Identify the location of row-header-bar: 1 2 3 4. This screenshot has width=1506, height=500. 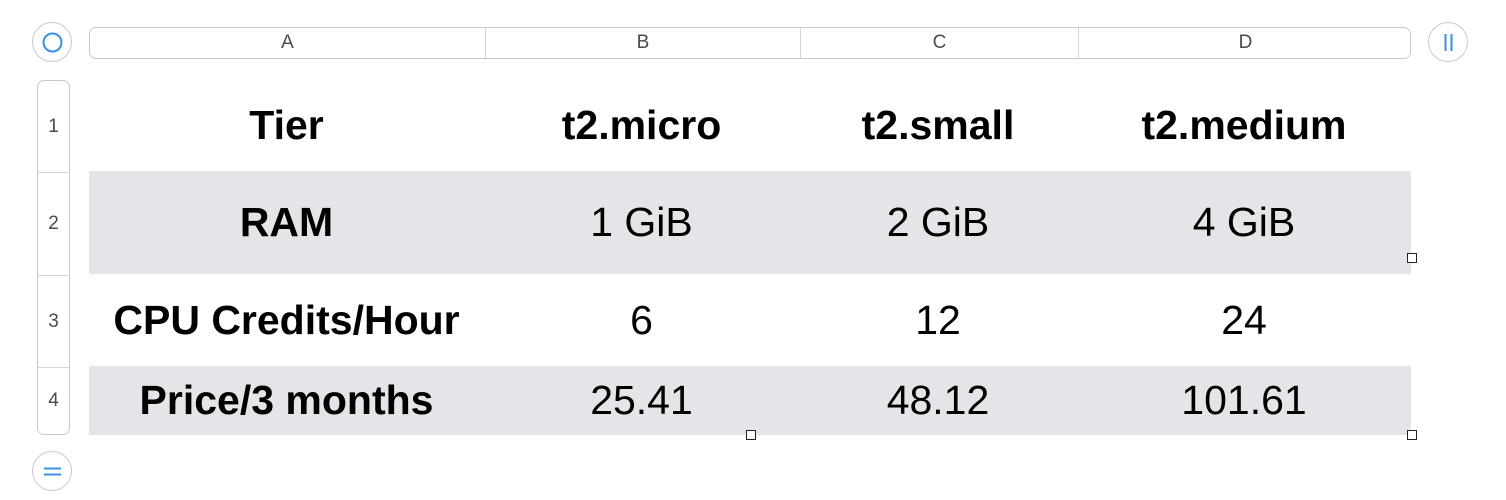
(53, 257).